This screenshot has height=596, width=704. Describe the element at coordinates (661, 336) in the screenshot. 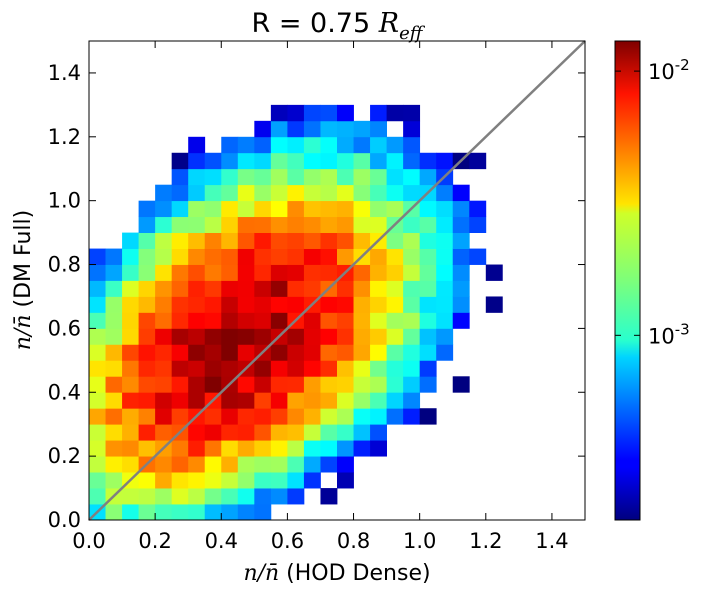

I see `colorbar-tick-base: 10` at that location.